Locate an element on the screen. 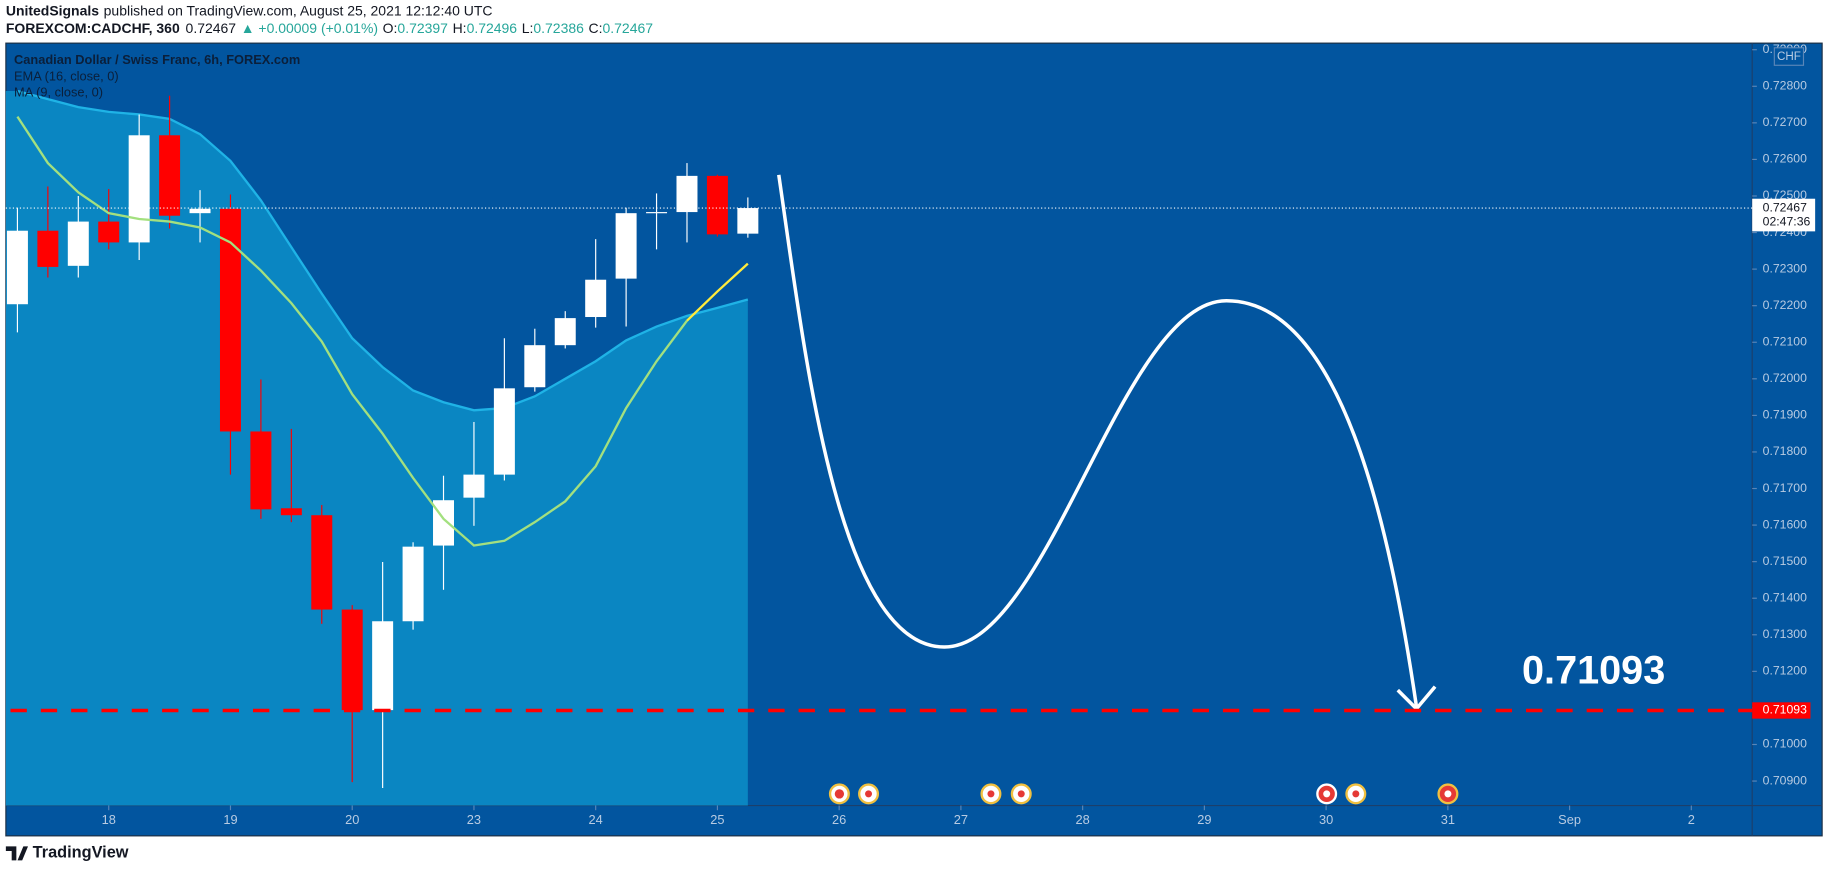 The height and width of the screenshot is (872, 1828). y-tick-label: 0.71900 is located at coordinates (1785, 415).